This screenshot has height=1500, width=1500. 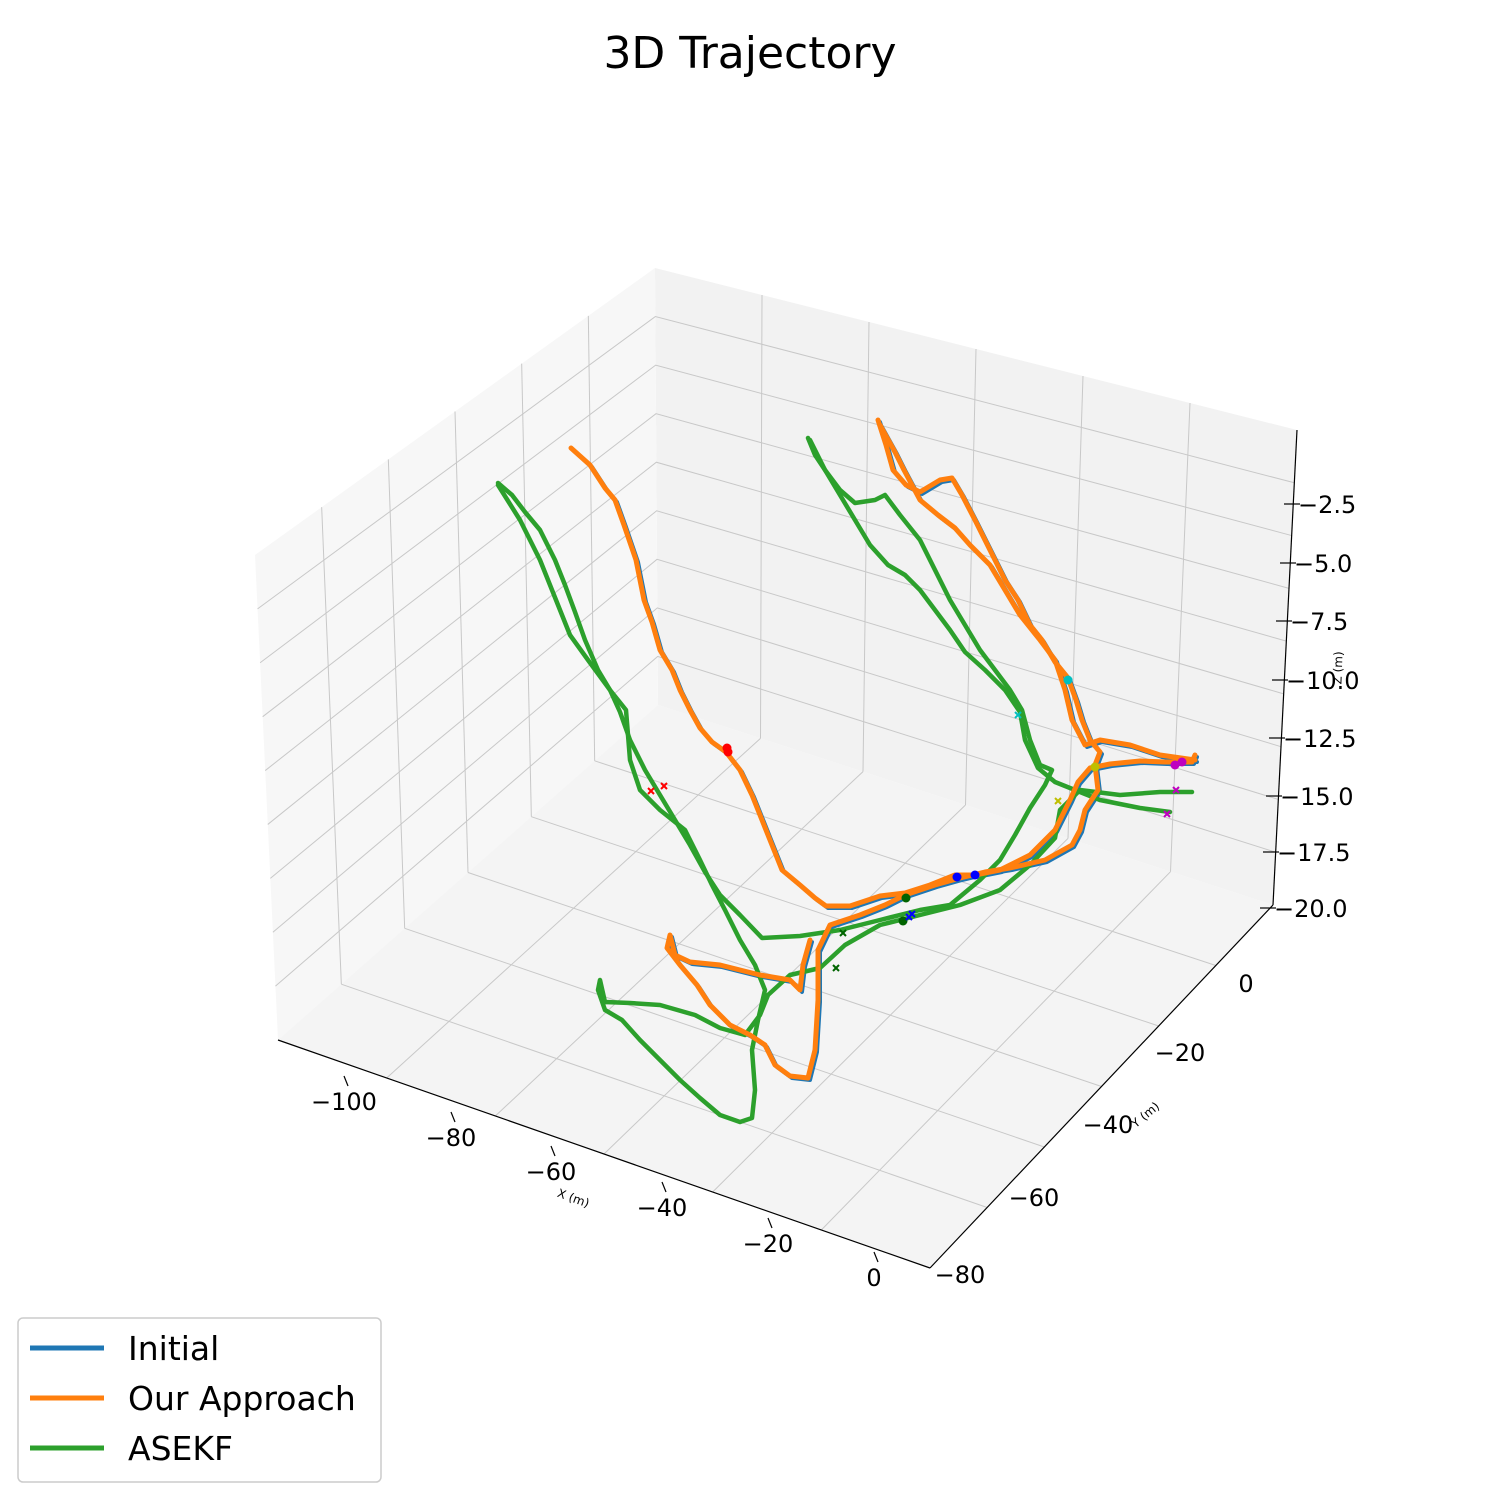 I want to click on x-axis-line, so click(x=604, y=1154).